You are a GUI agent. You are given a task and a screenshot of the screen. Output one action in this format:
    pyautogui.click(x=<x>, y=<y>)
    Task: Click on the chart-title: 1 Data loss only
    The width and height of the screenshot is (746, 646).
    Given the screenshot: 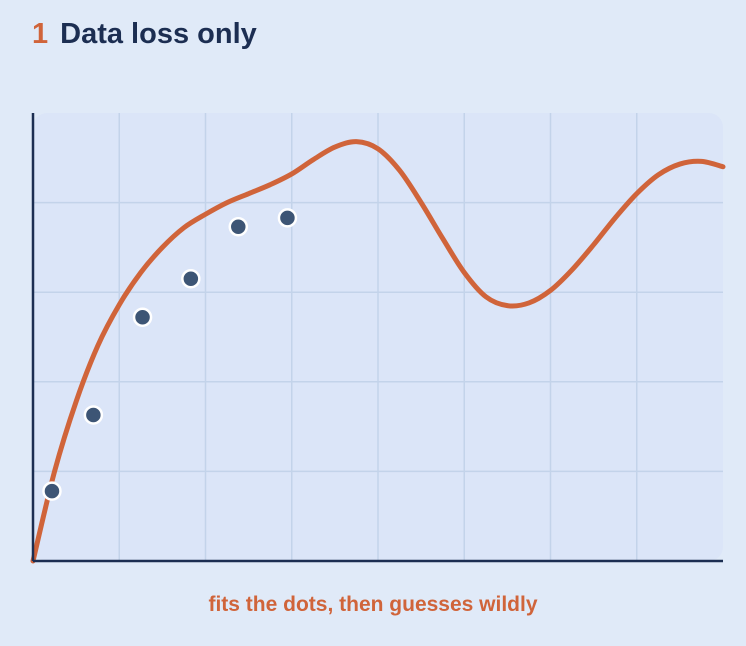 What is the action you would take?
    pyautogui.click(x=144, y=34)
    